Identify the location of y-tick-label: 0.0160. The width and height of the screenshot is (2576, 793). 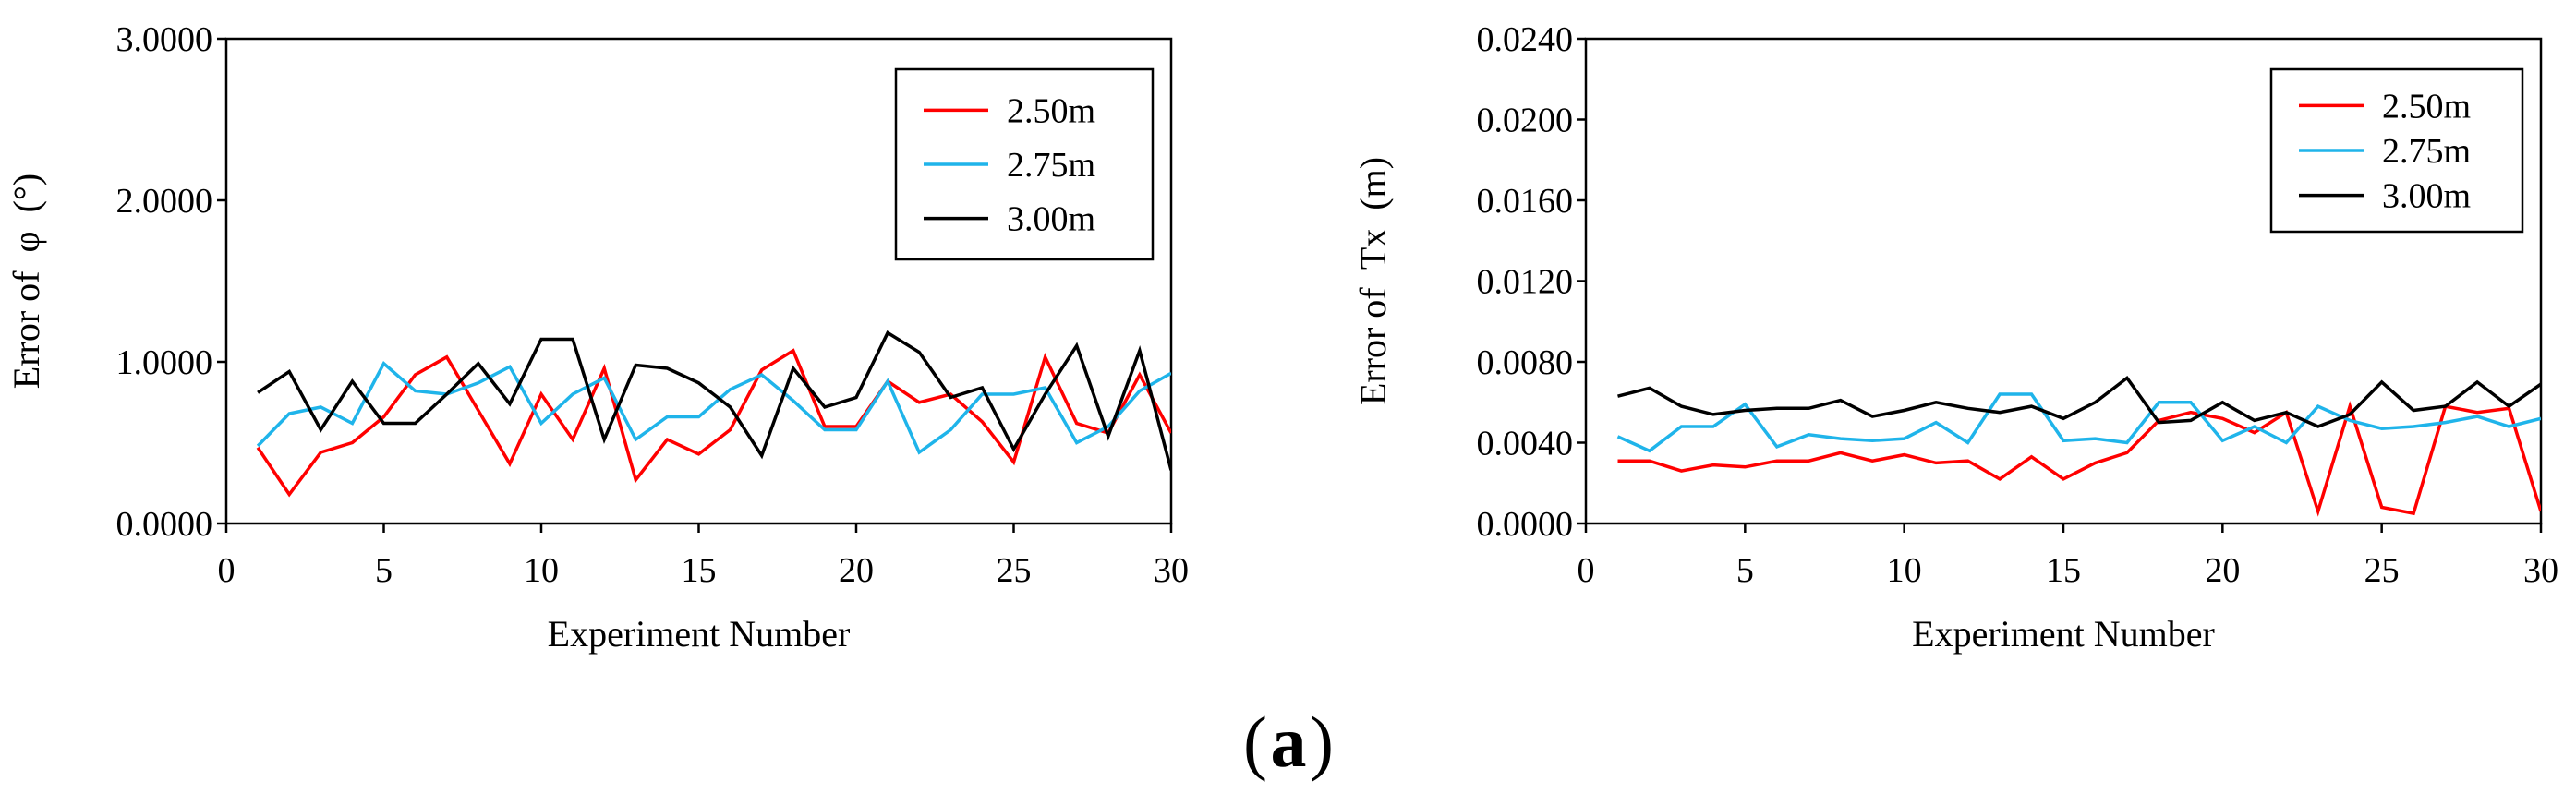
(1525, 201).